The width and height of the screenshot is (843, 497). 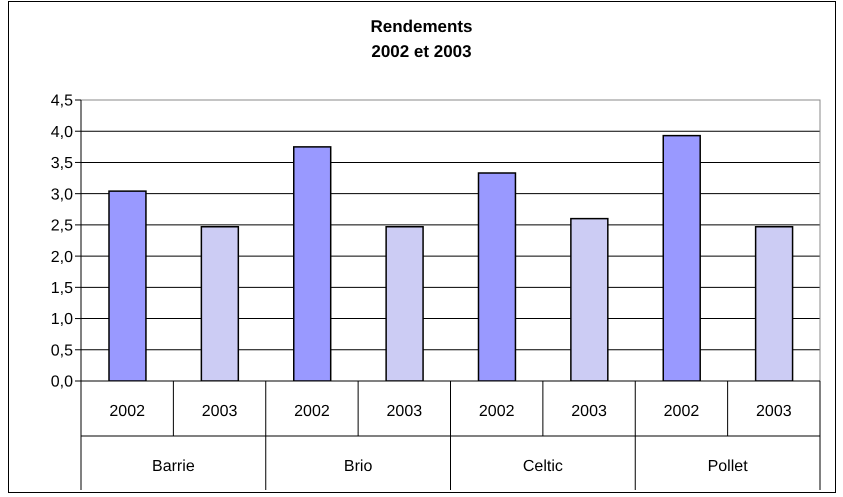 What do you see at coordinates (62, 289) in the screenshot?
I see `y-tick-label: 1,5` at bounding box center [62, 289].